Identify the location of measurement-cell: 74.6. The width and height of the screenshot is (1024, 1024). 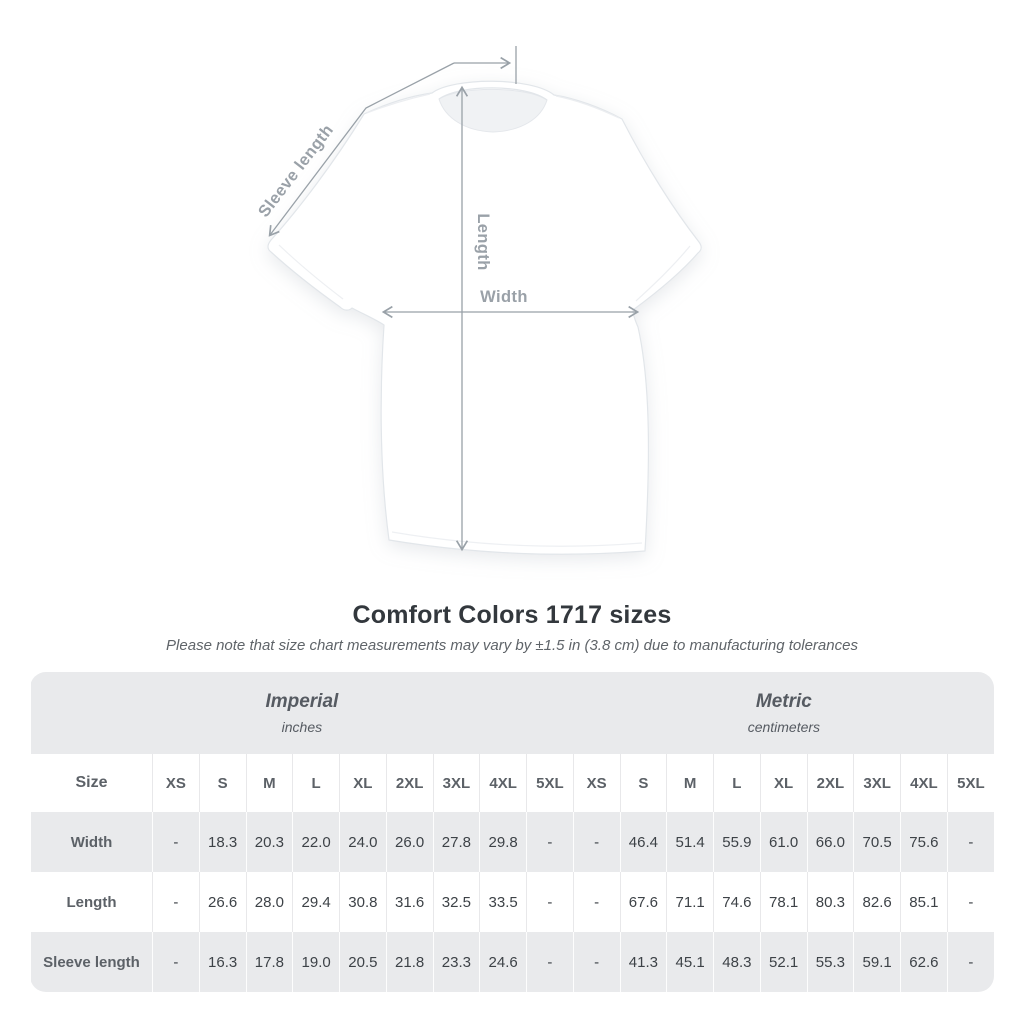
(737, 902).